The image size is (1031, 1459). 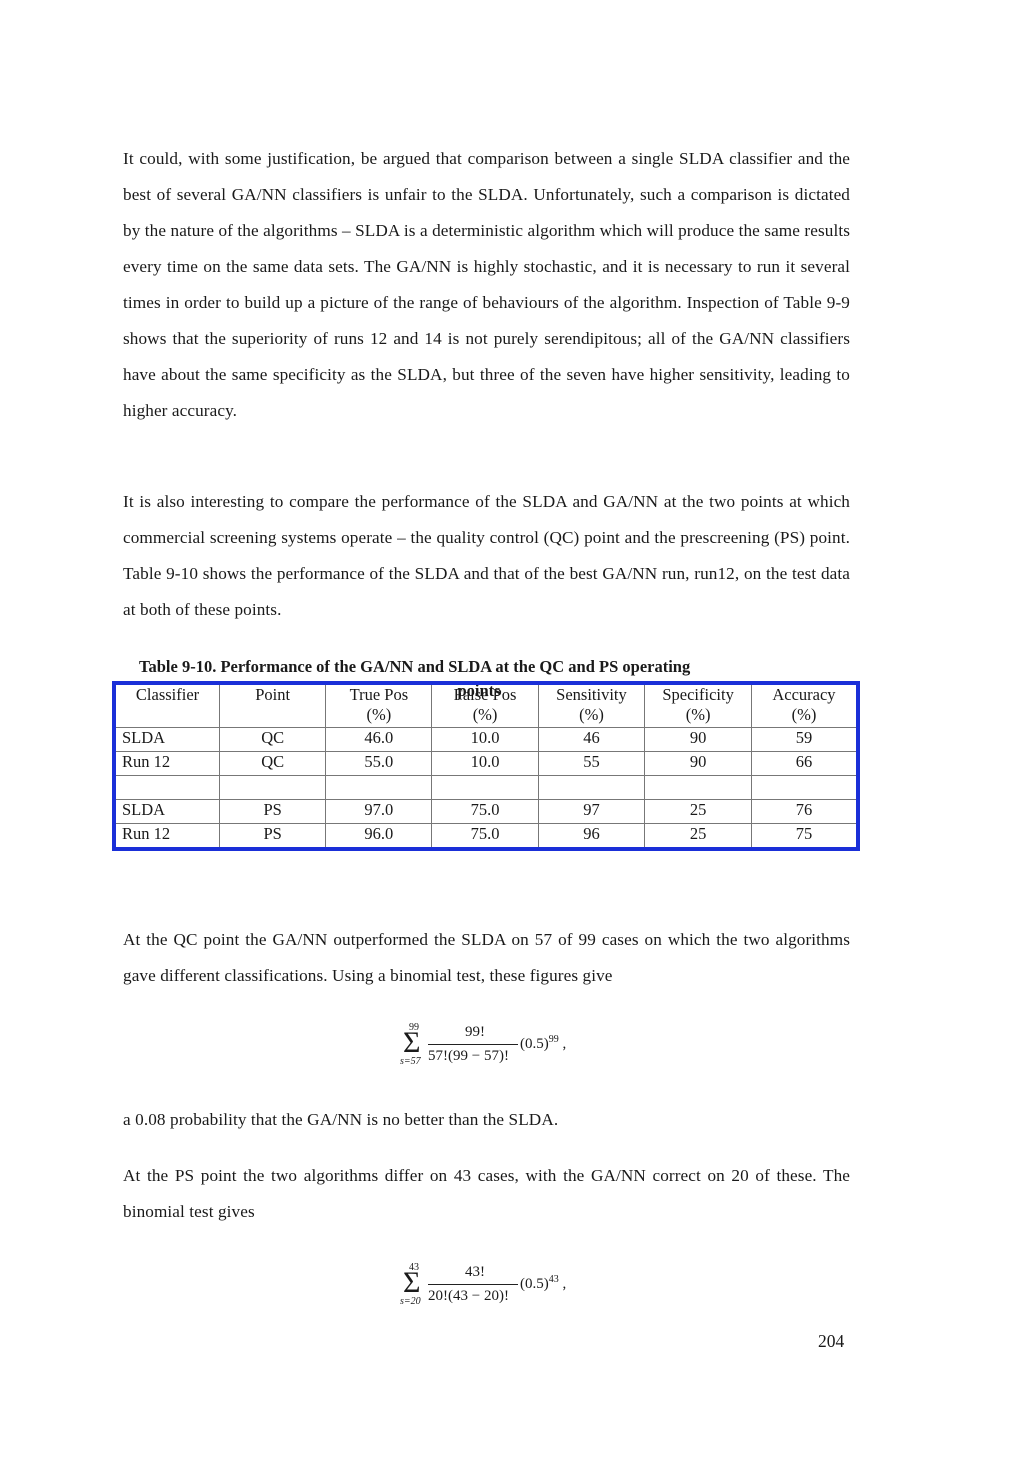 What do you see at coordinates (379, 787) in the screenshot?
I see `cell-true-pos` at bounding box center [379, 787].